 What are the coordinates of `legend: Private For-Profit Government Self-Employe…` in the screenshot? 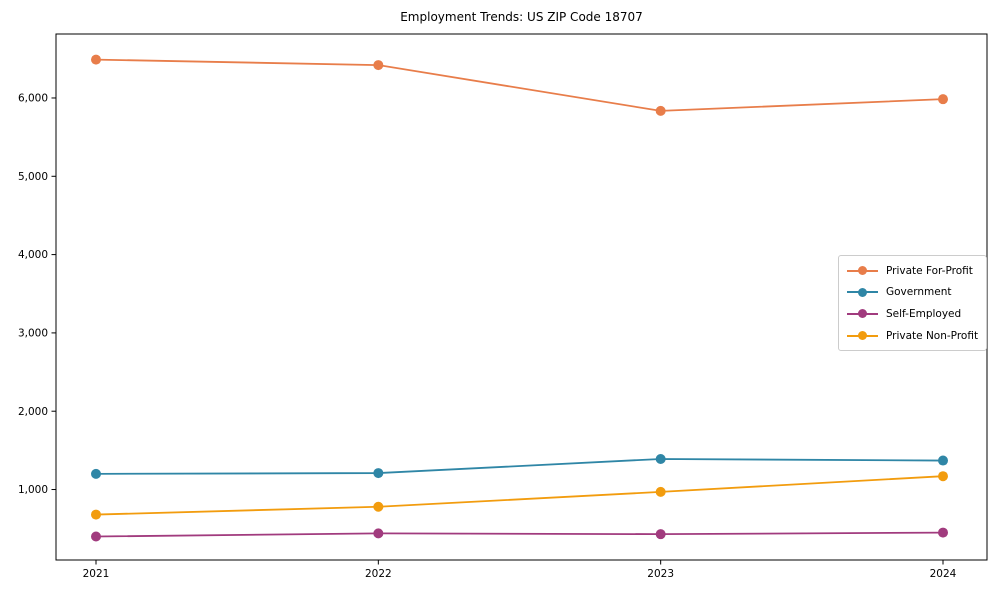 It's located at (913, 303).